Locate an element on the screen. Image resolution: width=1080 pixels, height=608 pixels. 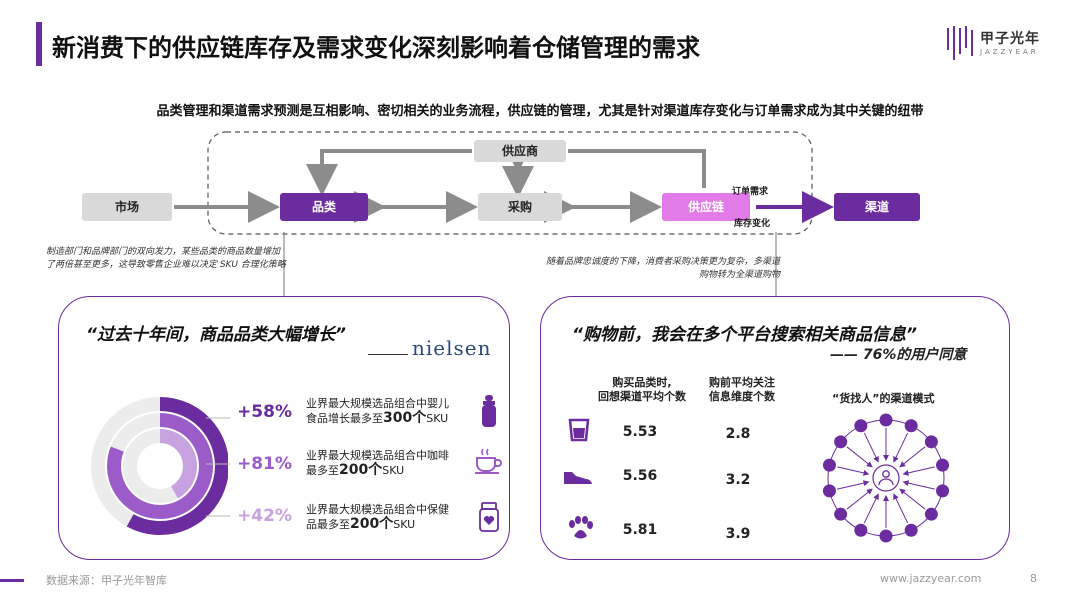
growth-rings-chart is located at coordinates (159, 466).